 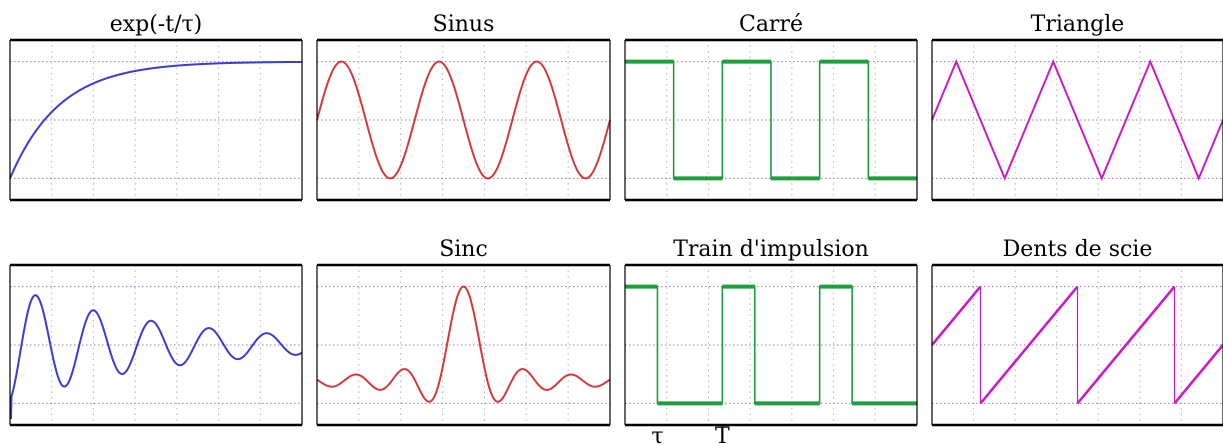 I want to click on panel-triangle: Triangle, so click(x=1077, y=107).